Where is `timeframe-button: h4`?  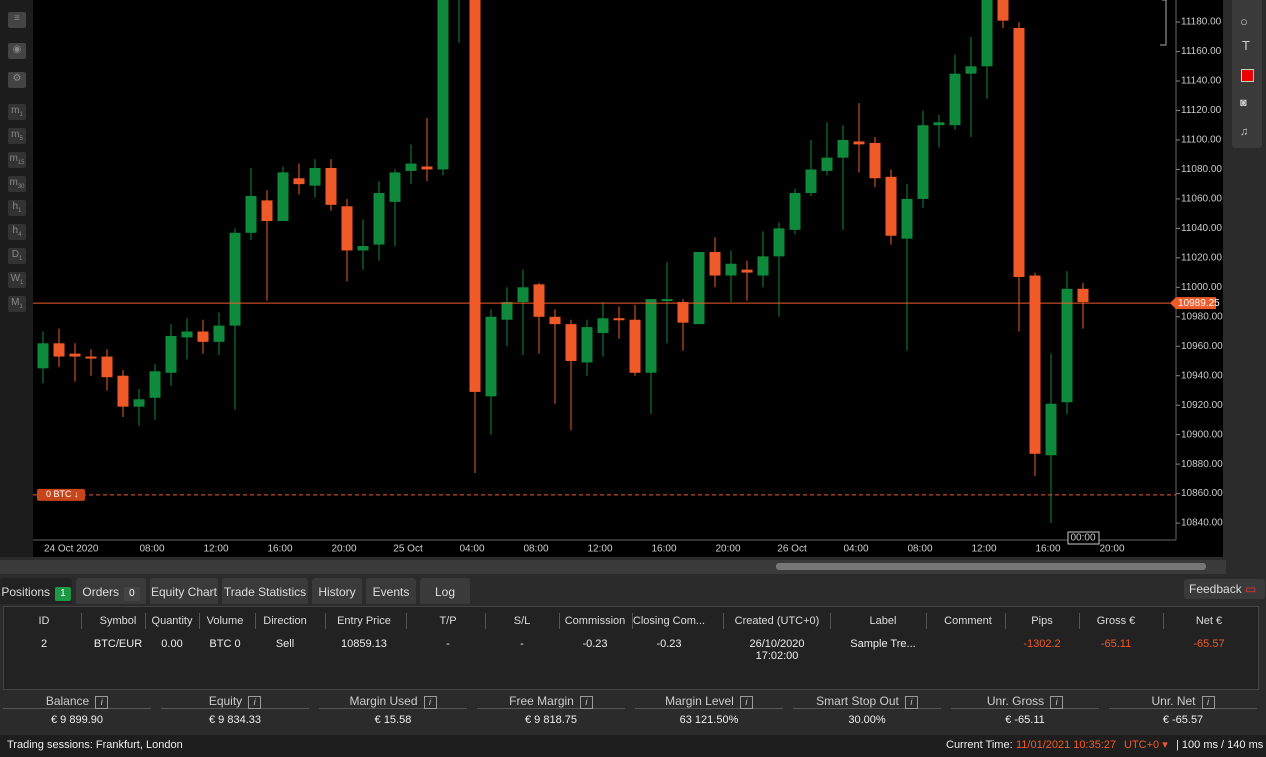 timeframe-button: h4 is located at coordinates (17, 232).